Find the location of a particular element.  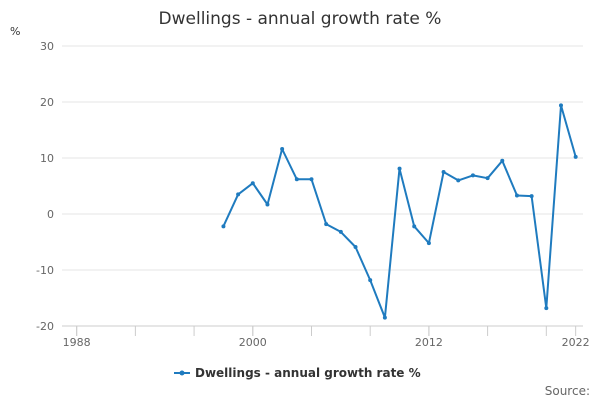

source-label: Source: is located at coordinates (567, 391).